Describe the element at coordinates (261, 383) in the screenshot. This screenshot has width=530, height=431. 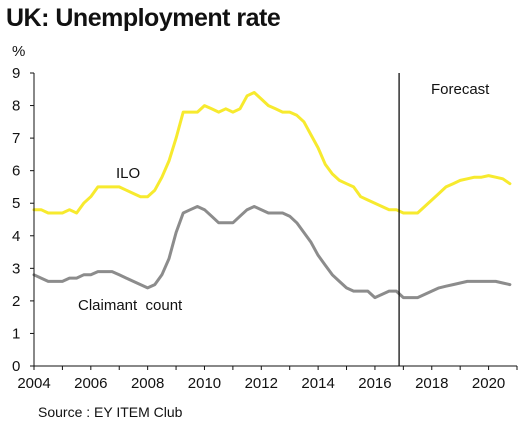
I see `x-tick-label: 2012` at that location.